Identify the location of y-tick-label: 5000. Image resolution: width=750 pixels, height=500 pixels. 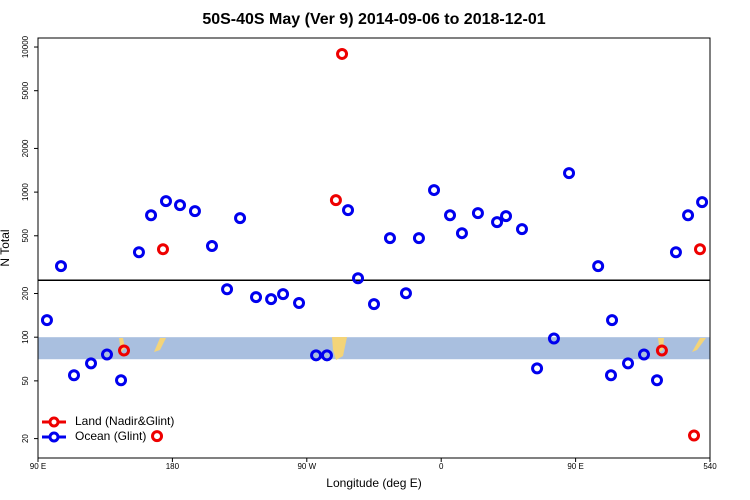
(25, 90).